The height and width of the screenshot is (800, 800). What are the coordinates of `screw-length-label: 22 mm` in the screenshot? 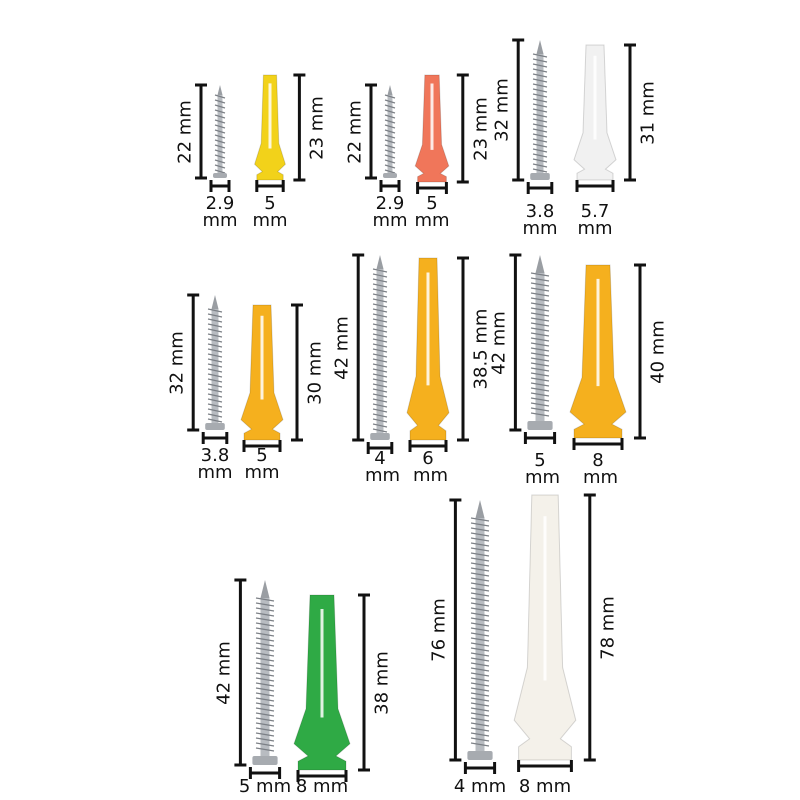 It's located at (355, 131).